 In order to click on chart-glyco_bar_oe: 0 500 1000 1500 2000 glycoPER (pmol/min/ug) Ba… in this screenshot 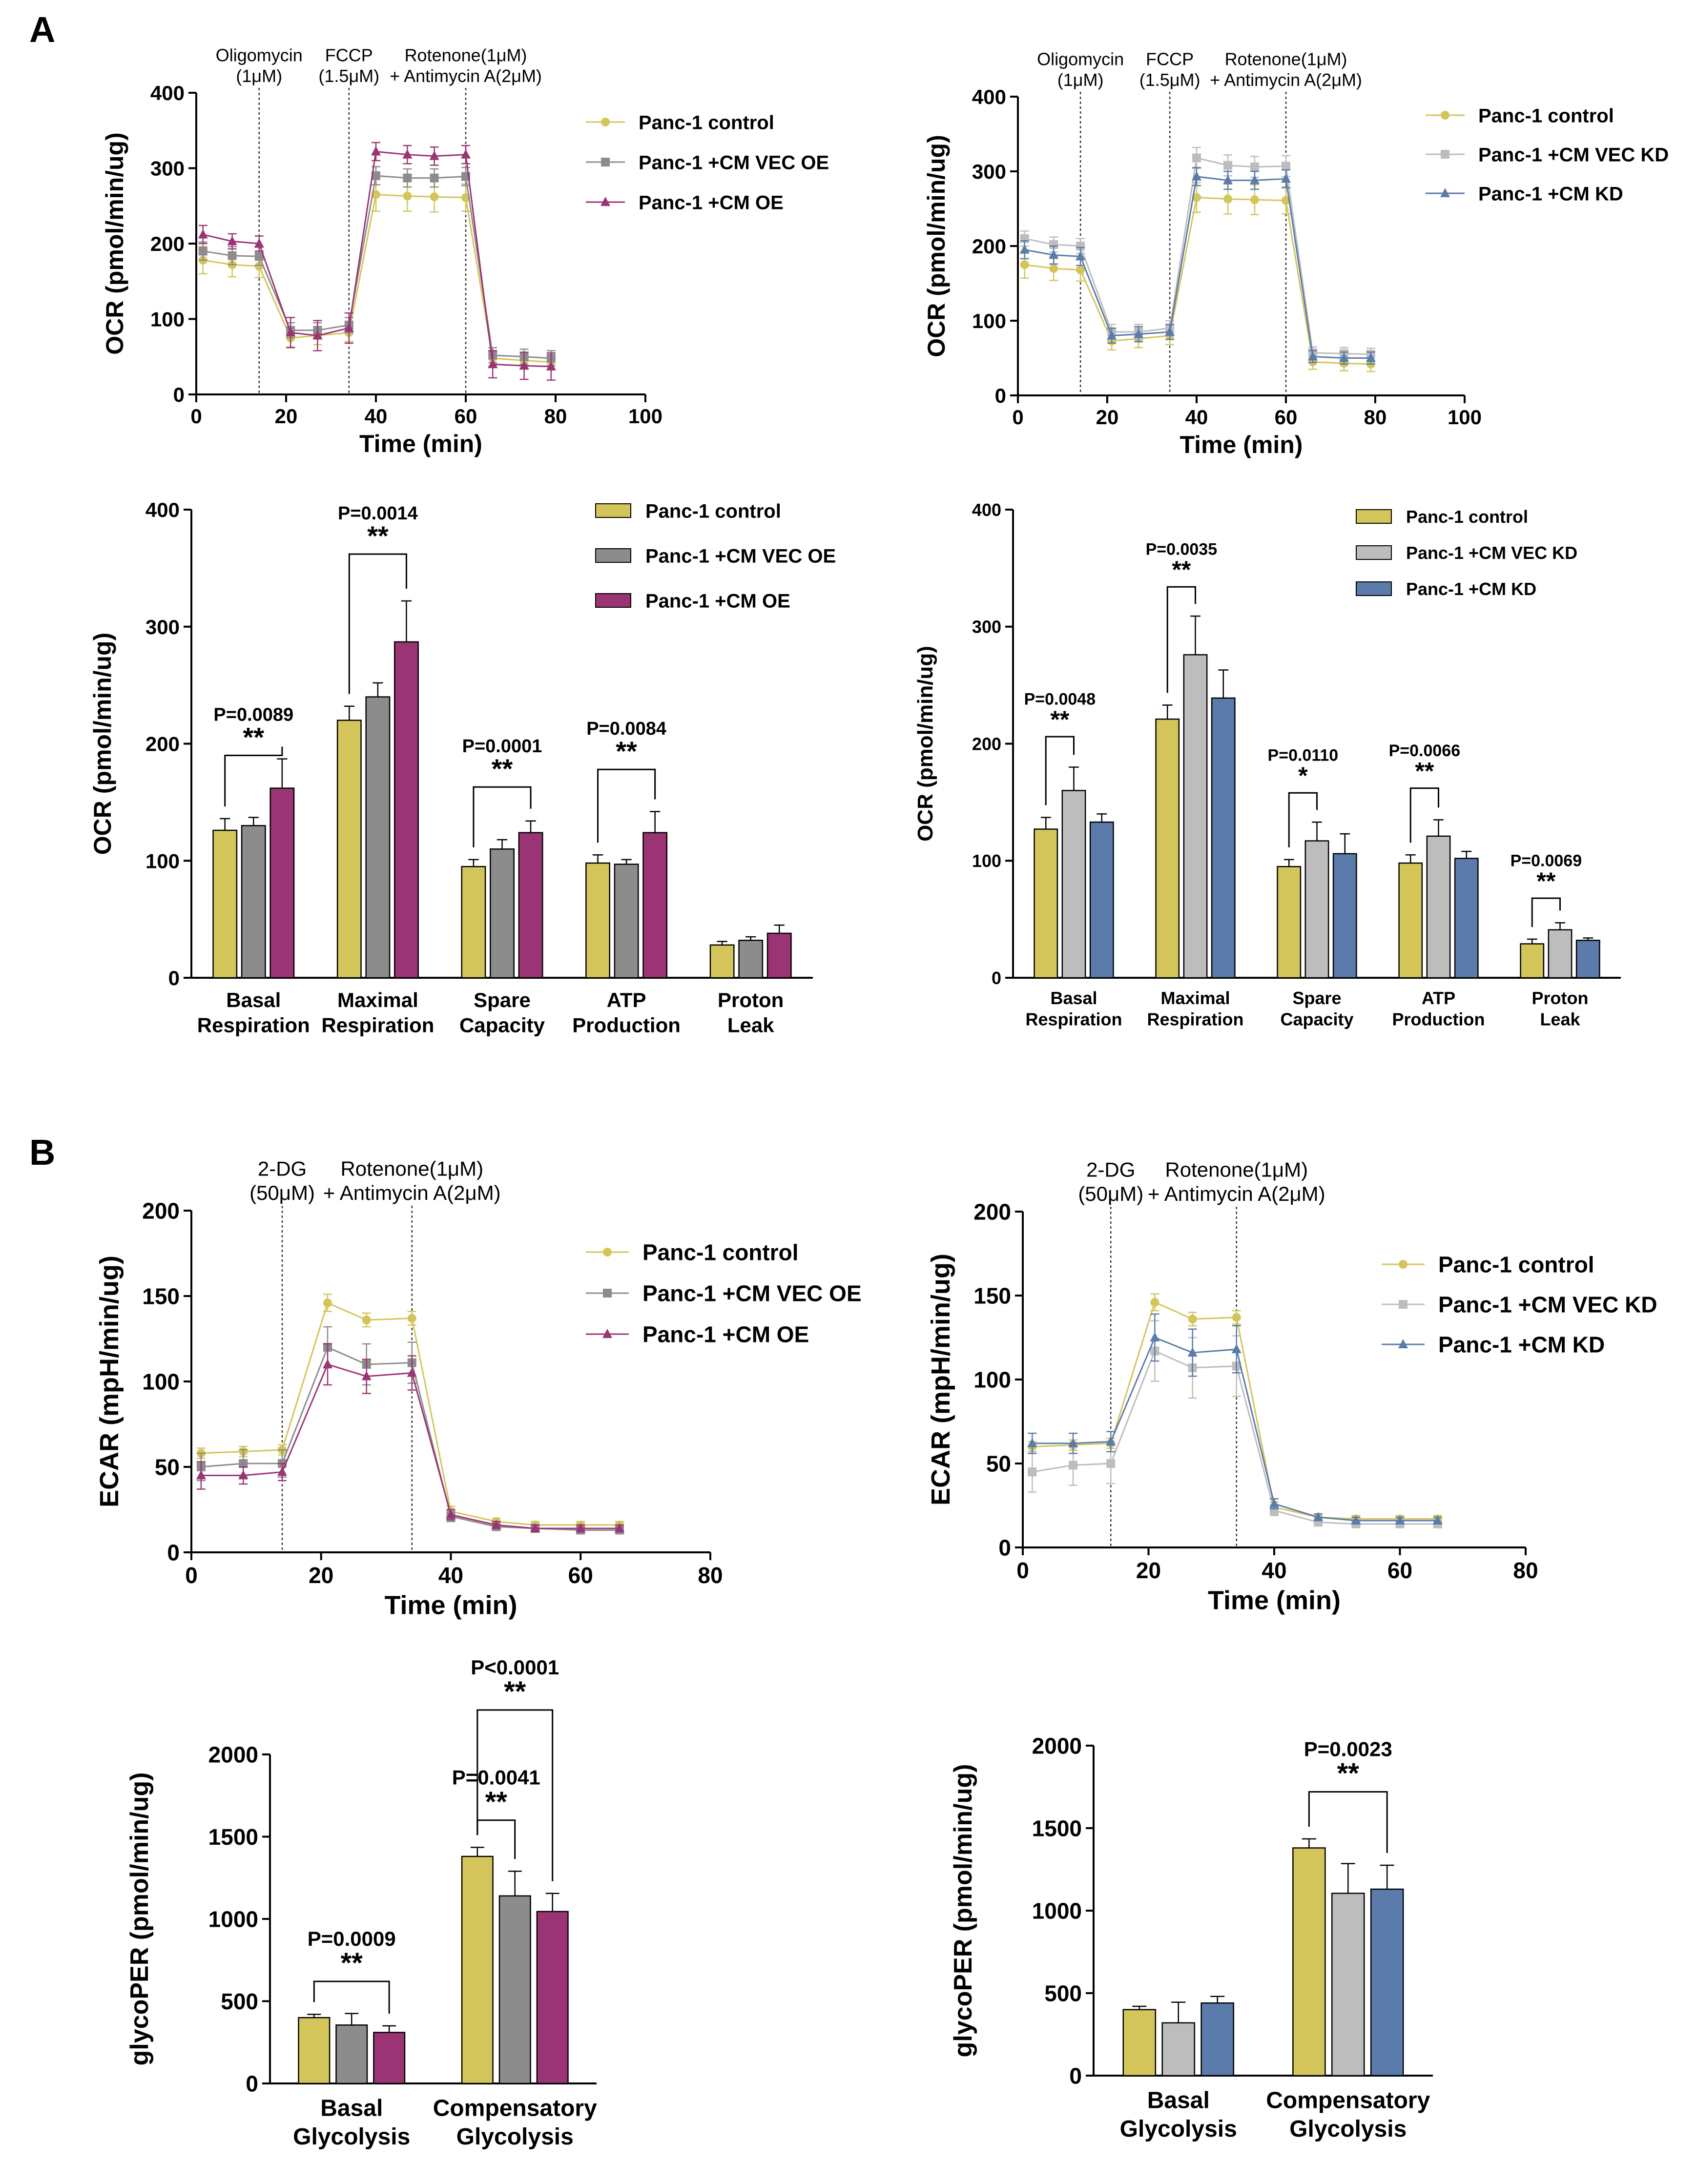, I will do `click(361, 1903)`.